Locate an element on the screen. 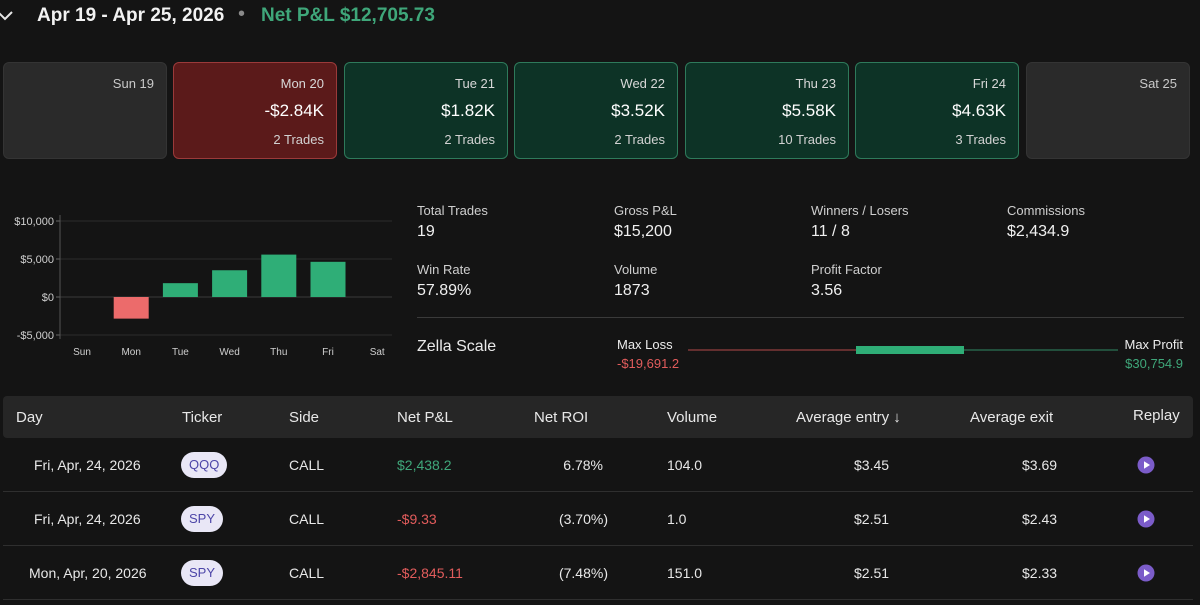 This screenshot has height=605, width=1200. stat-label: Volume is located at coordinates (636, 269).